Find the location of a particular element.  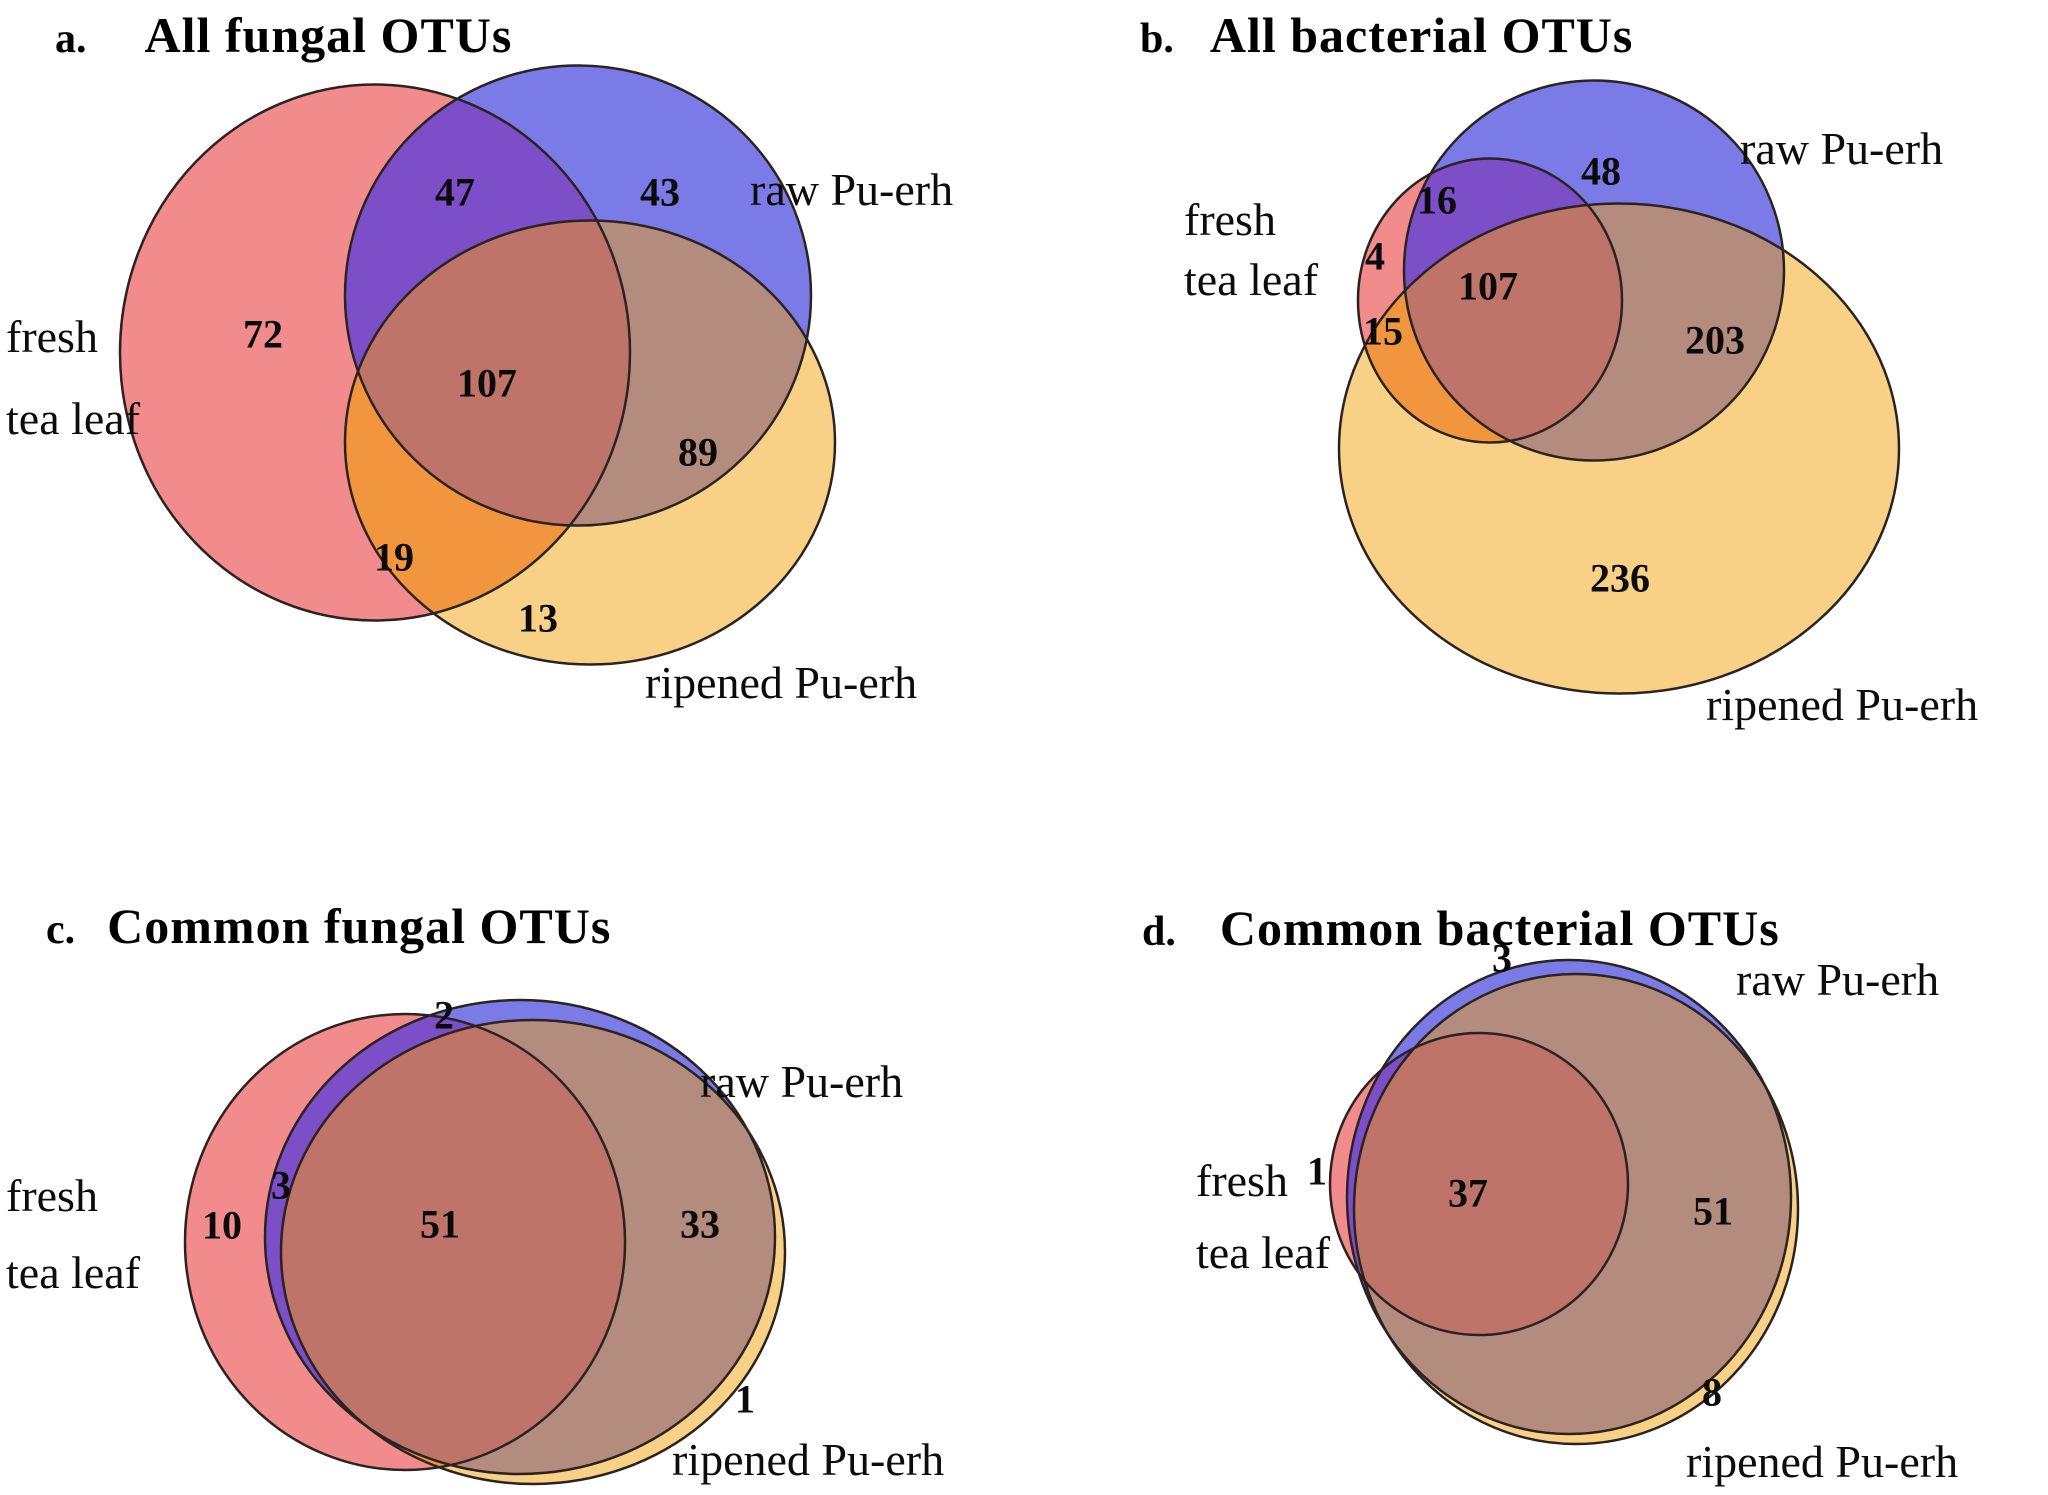

venn-diagram-common-bacterial is located at coordinates (1564, 1202).